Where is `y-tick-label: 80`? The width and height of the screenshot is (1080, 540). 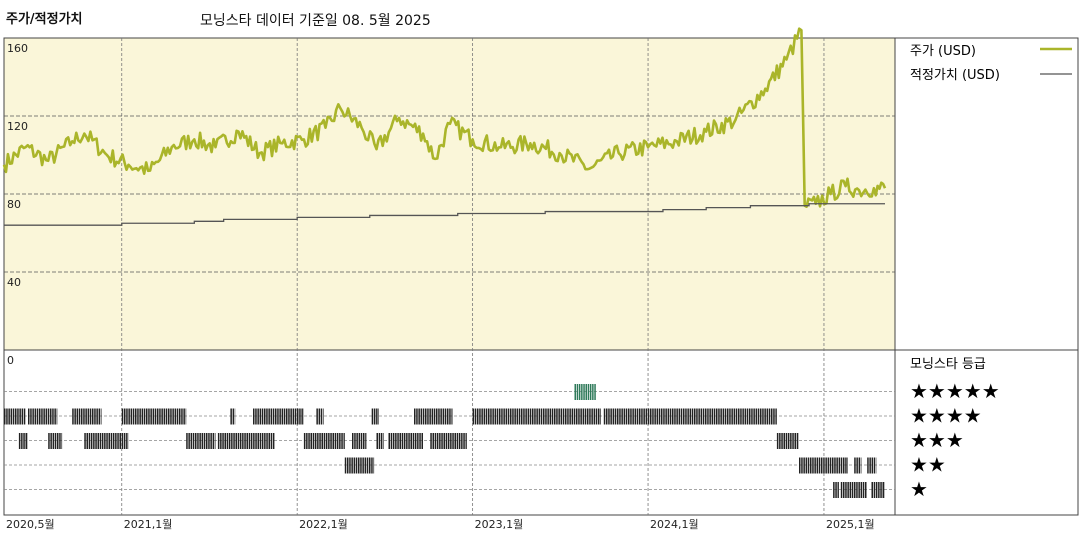 y-tick-label: 80 is located at coordinates (14, 204).